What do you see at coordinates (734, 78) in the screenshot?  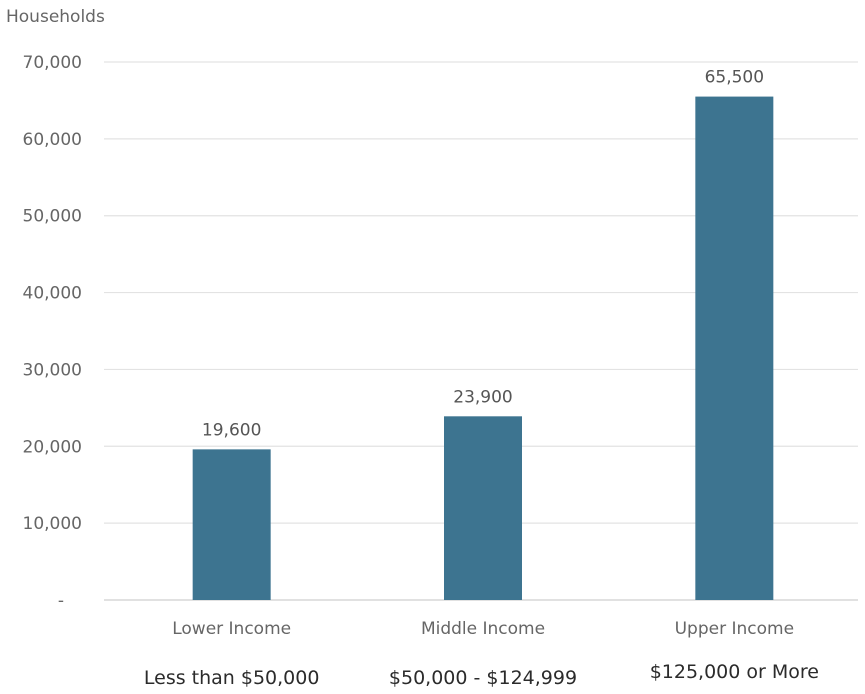 I see `data-label: 65,500` at bounding box center [734, 78].